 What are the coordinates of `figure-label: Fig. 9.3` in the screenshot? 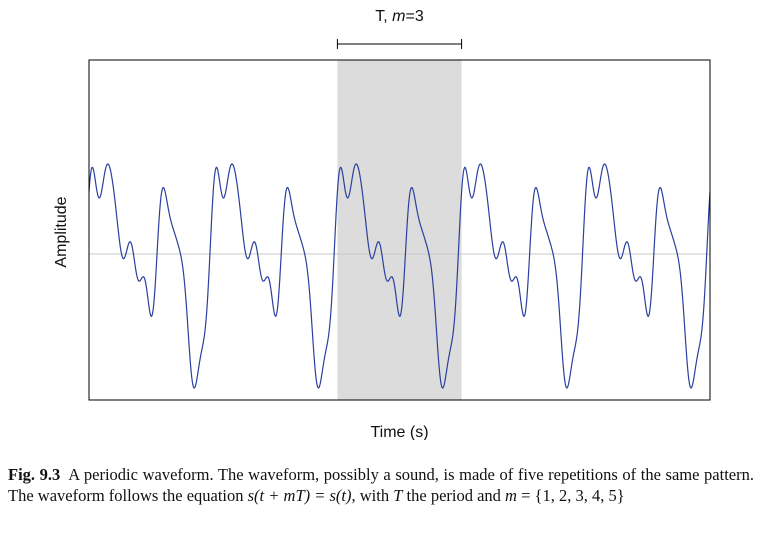 It's located at (34, 474).